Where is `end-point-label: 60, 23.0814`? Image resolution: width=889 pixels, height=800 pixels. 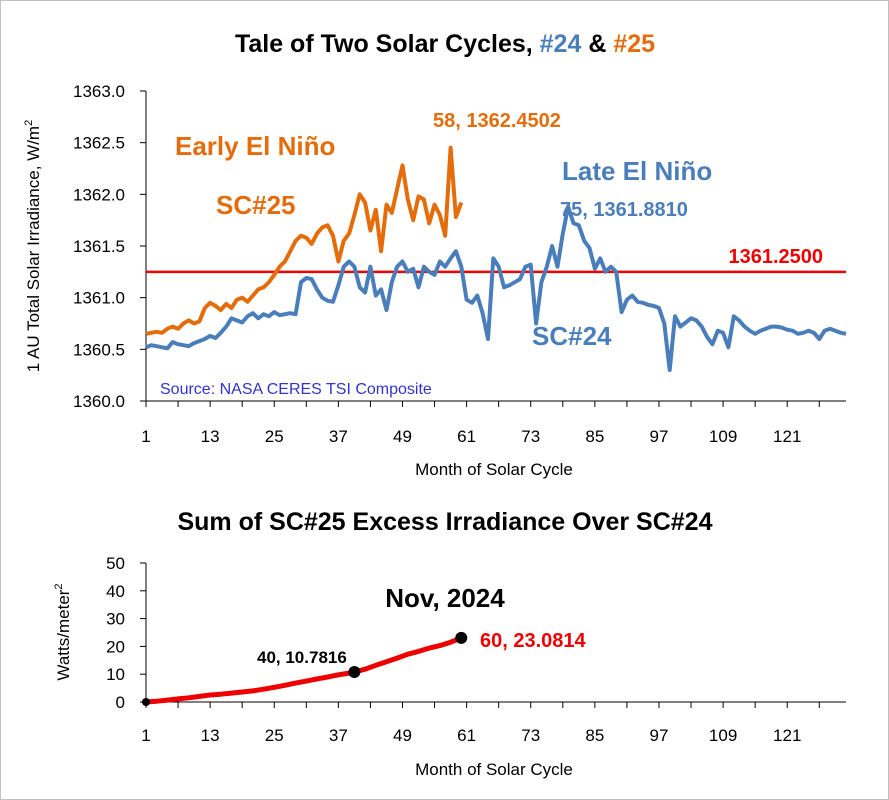
end-point-label: 60, 23.0814 is located at coordinates (533, 641).